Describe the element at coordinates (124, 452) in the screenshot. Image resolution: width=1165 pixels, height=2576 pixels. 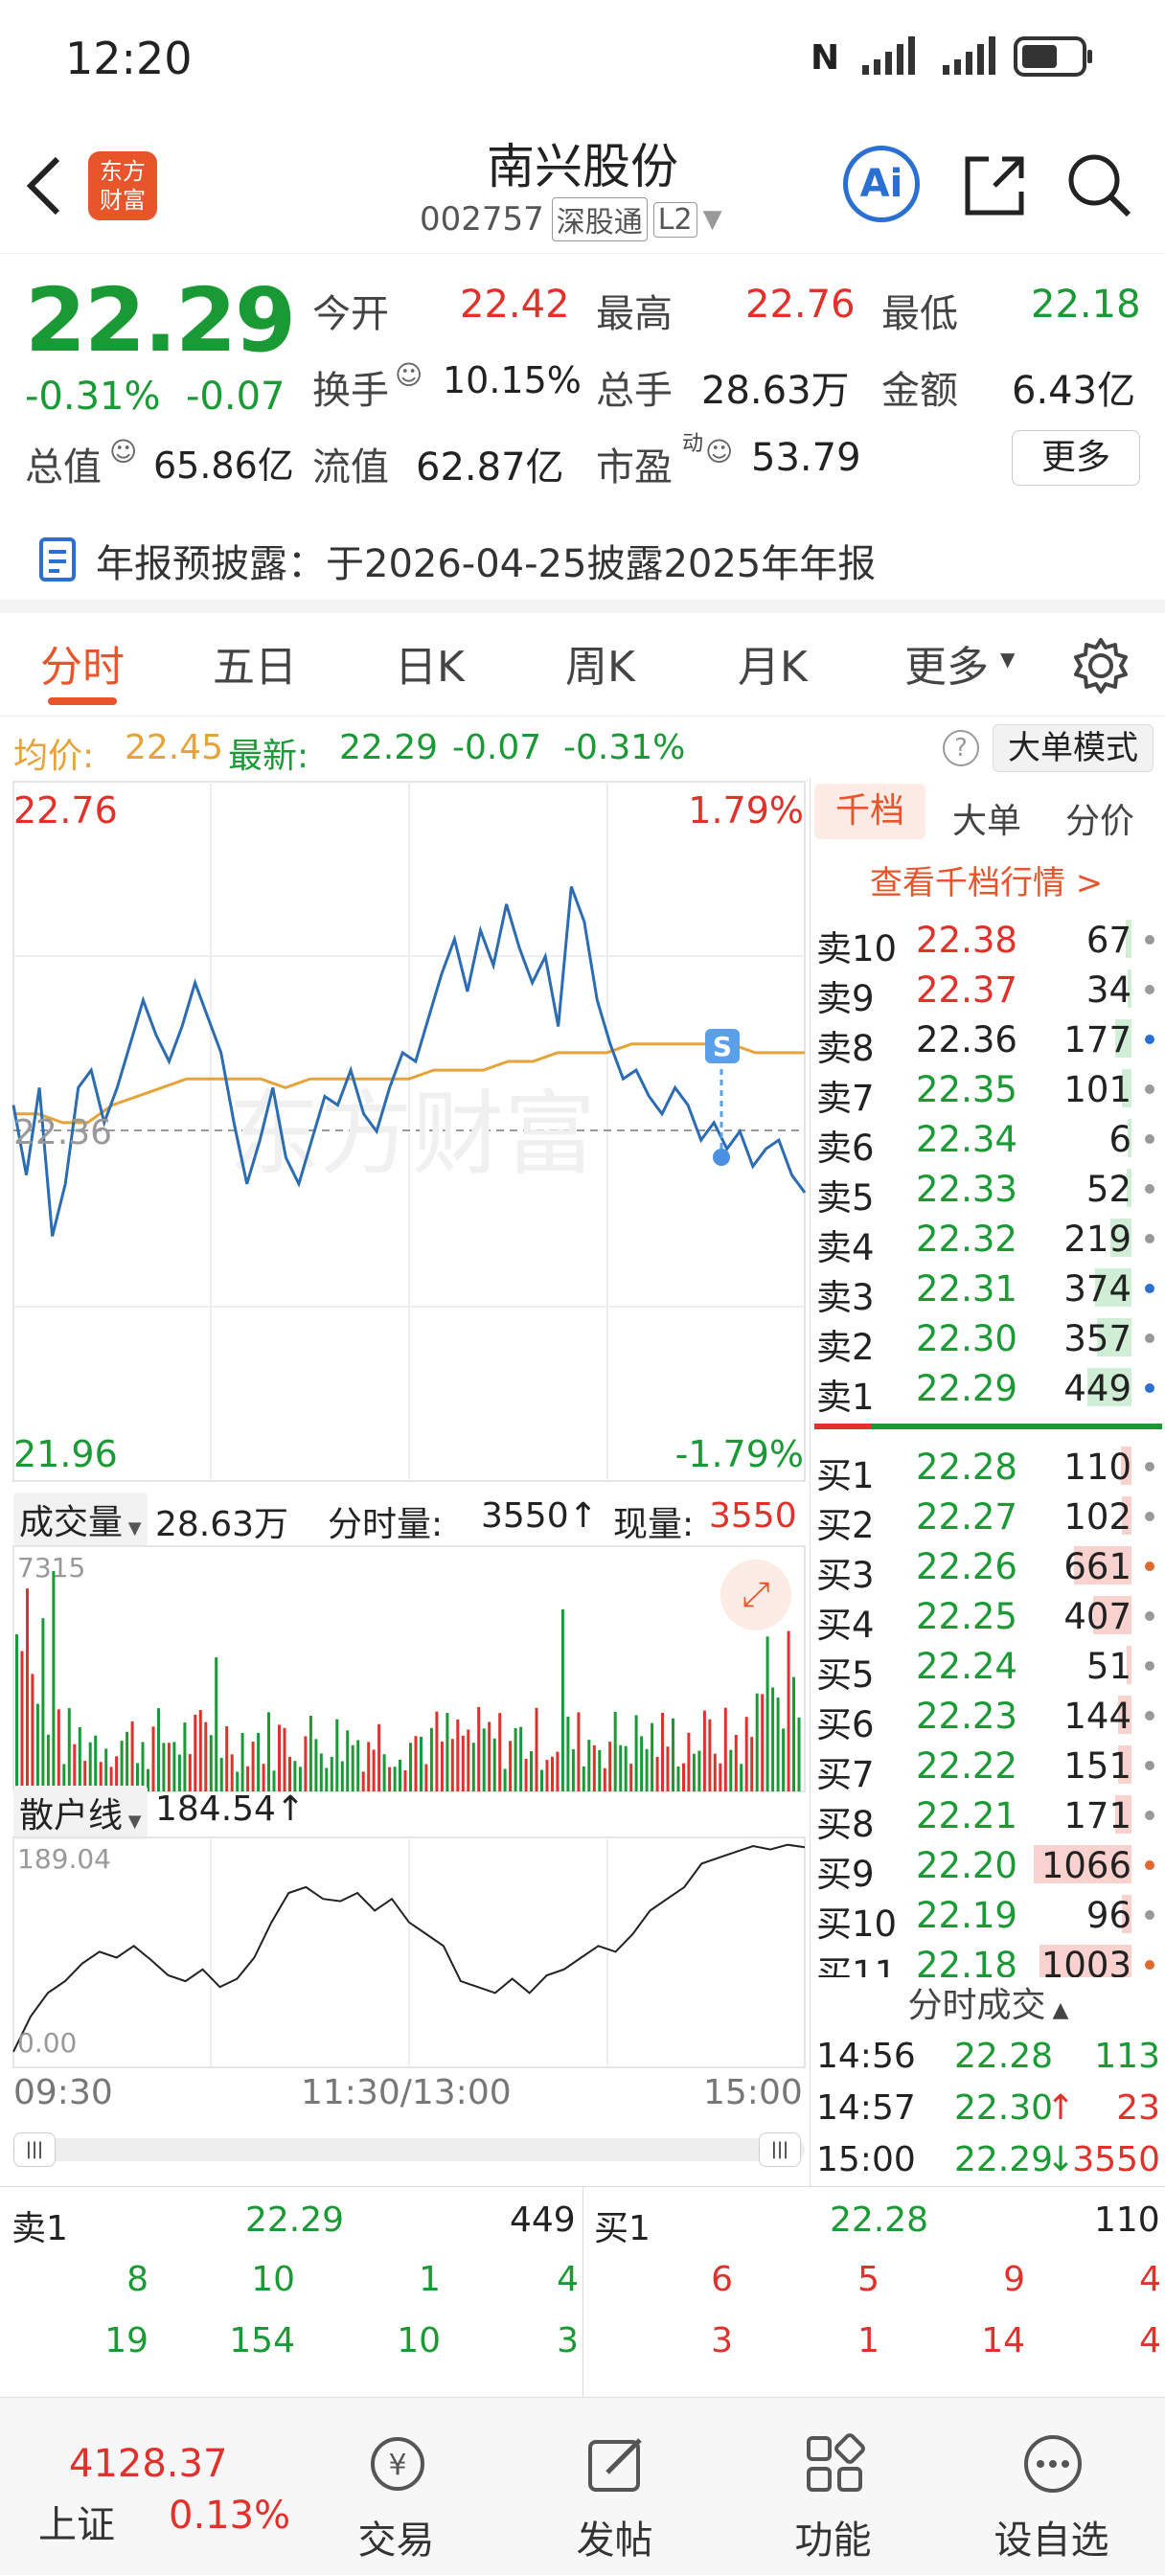
I see `mktcap-info-icon: ☺` at that location.